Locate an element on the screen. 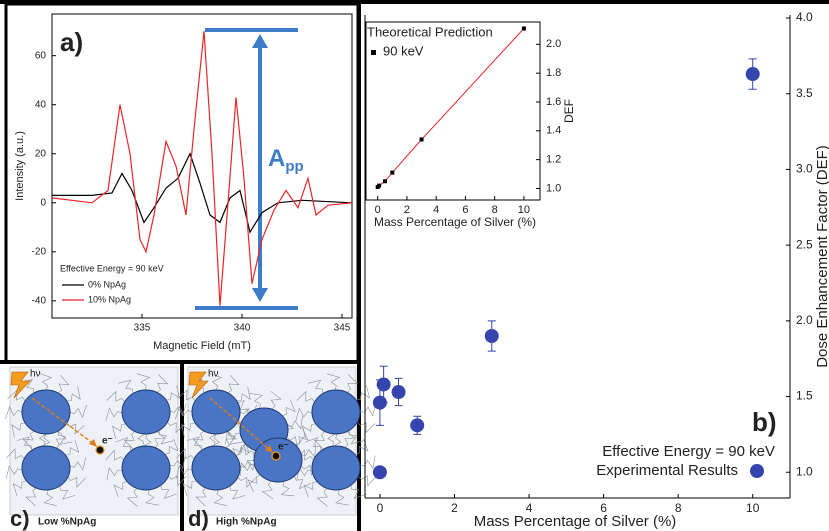  illustration-panel: hν e⁻ d) High %NpAg is located at coordinates (276, 448).